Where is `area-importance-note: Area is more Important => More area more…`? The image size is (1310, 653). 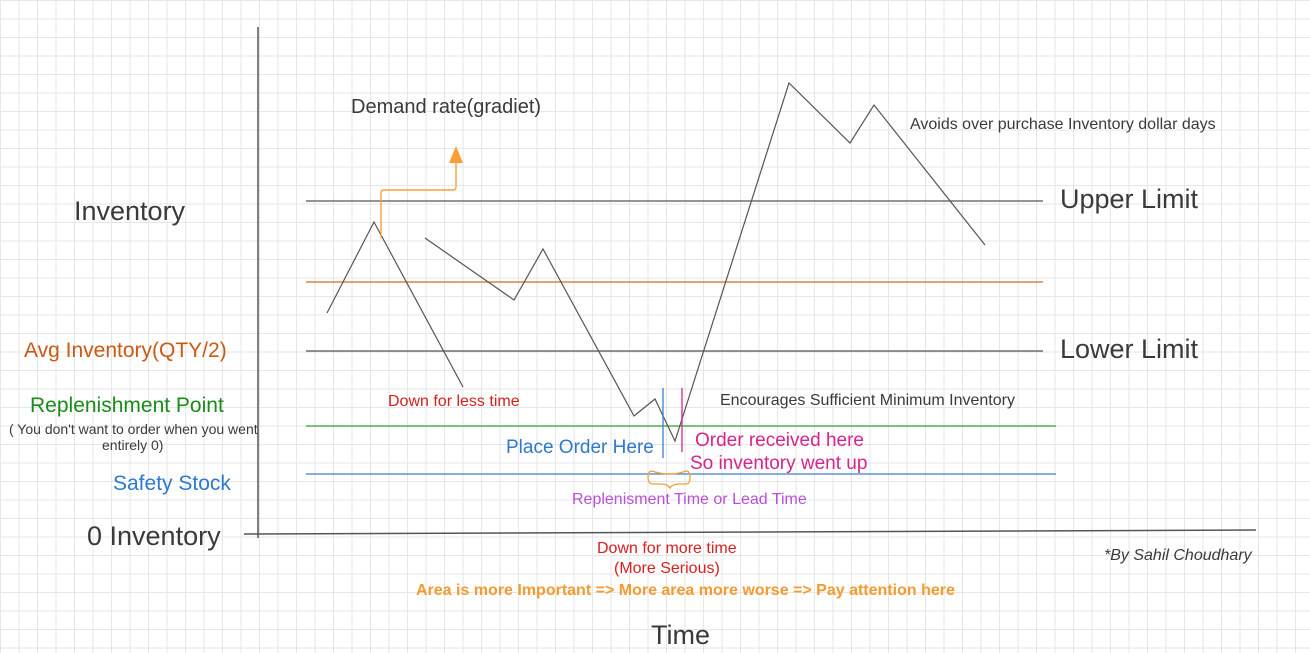 area-importance-note: Area is more Important => More area more… is located at coordinates (685, 590).